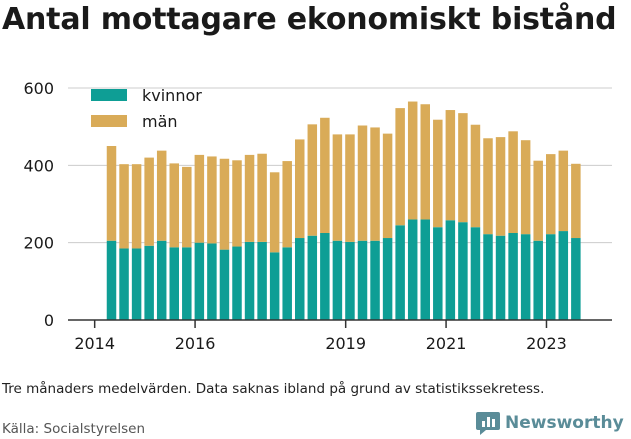 The height and width of the screenshot is (439, 631). What do you see at coordinates (564, 423) in the screenshot?
I see `brand-name: Newsworthy` at bounding box center [564, 423].